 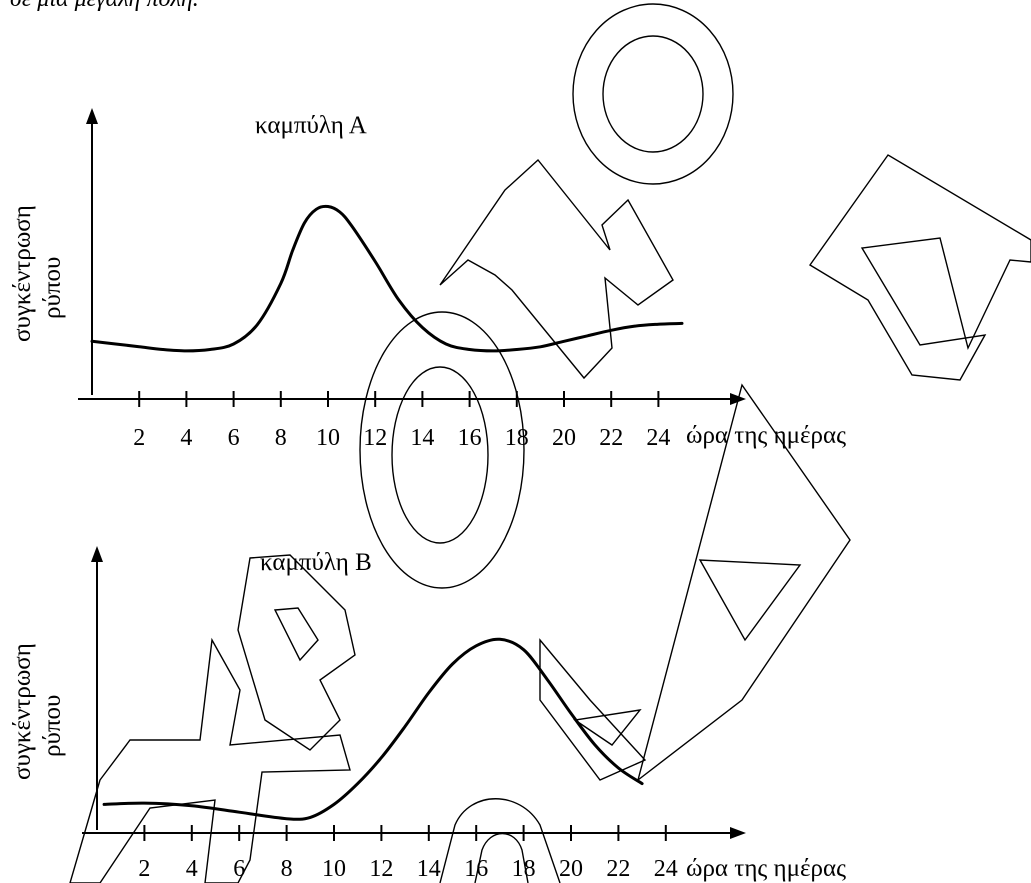 What do you see at coordinates (405, 833) in the screenshot?
I see `chart-b-ticks` at bounding box center [405, 833].